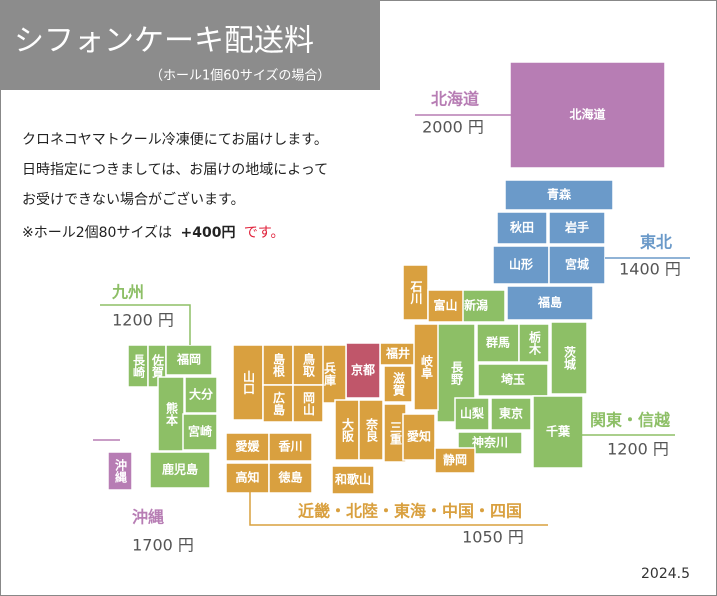 Image resolution: width=717 pixels, height=596 pixels. I want to click on prefecture-label: 香川, so click(289, 446).